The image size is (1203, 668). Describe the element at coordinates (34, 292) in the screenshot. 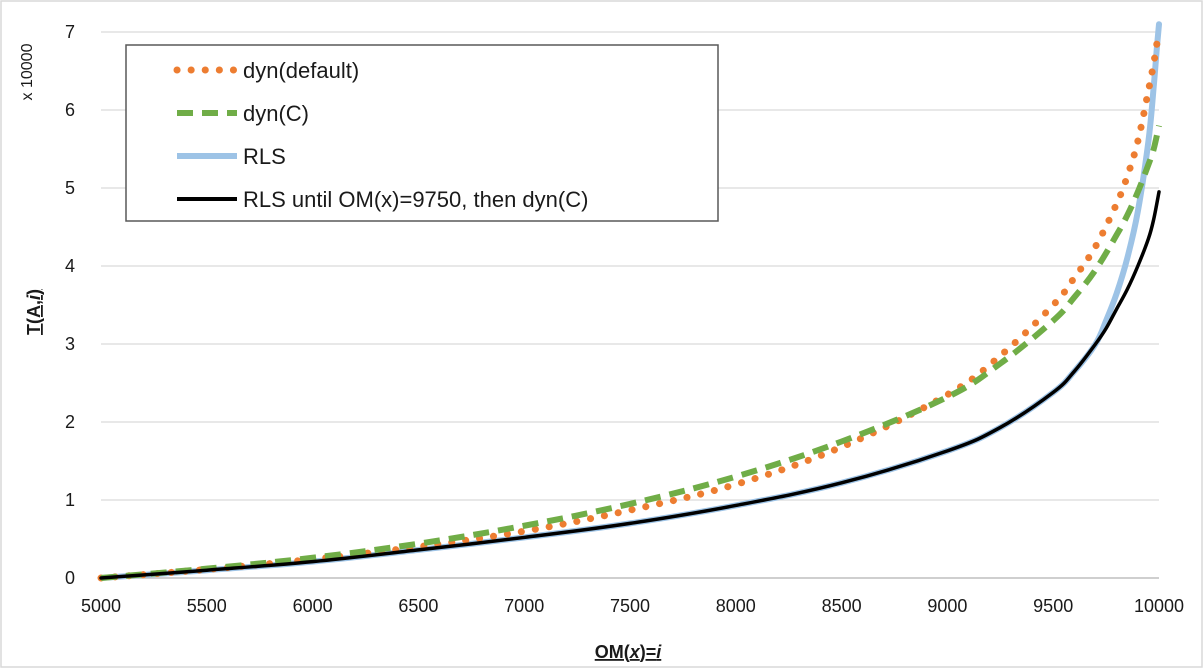

I see `y-axis-title-end: )` at that location.